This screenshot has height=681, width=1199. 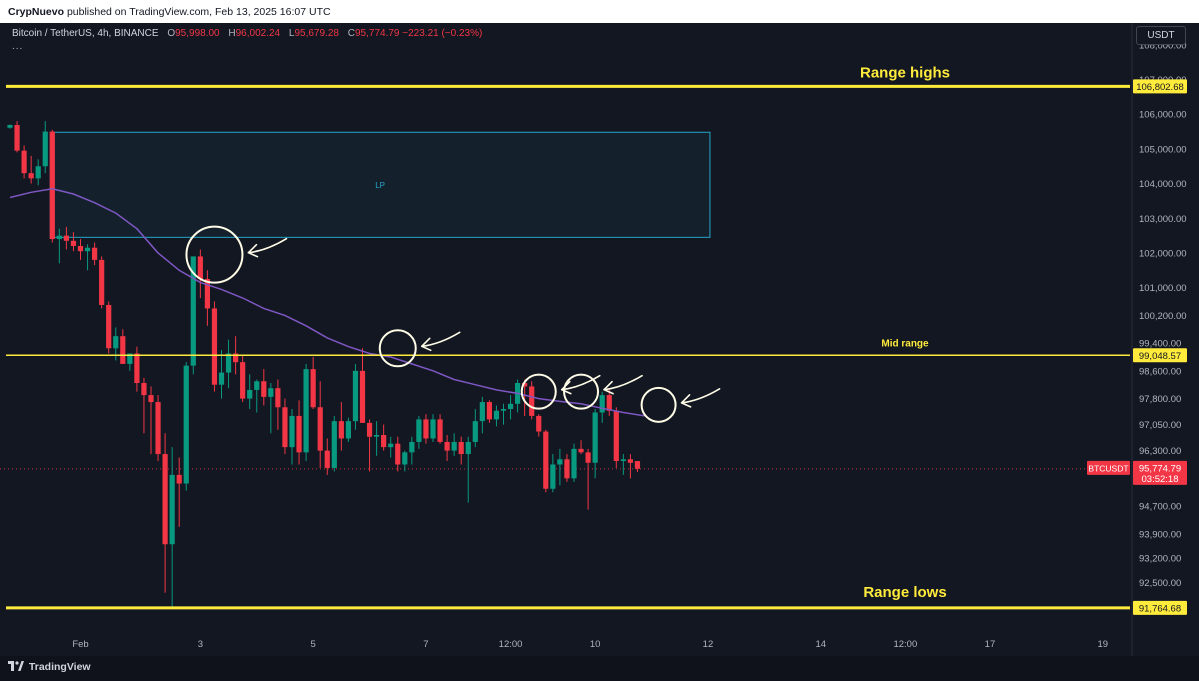 I want to click on currency-selector: USDT, so click(x=1161, y=35).